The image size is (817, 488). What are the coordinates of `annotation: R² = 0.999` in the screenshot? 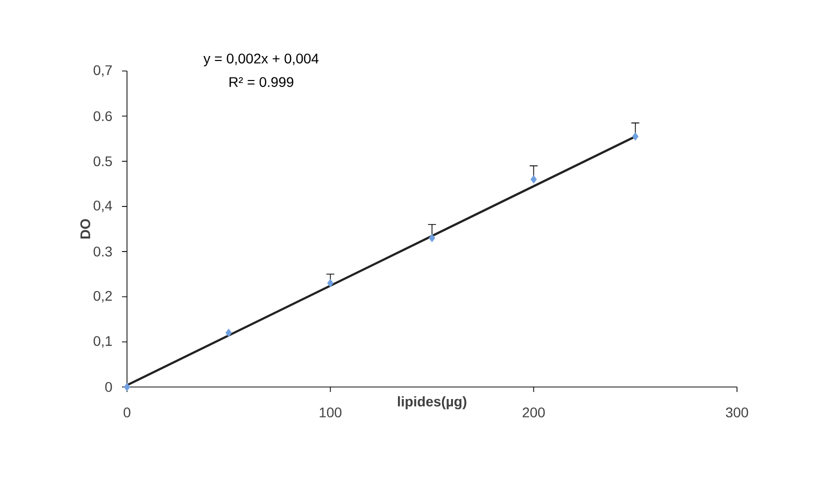 It's located at (262, 82).